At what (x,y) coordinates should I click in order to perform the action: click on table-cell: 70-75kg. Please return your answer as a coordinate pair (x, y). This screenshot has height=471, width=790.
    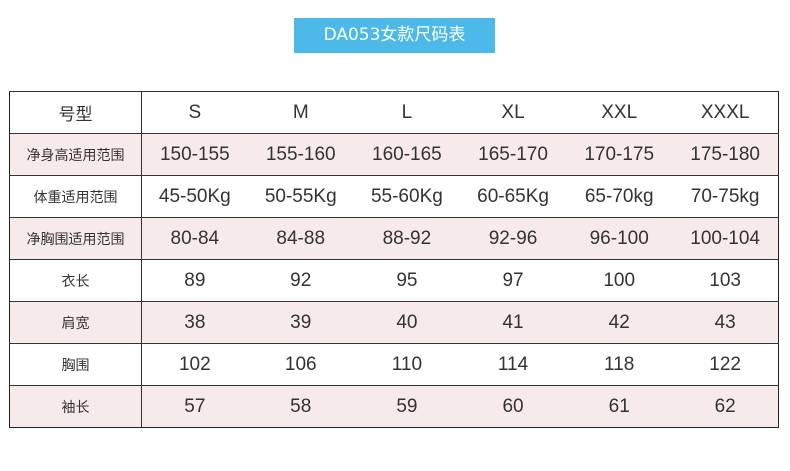
    Looking at the image, I should click on (725, 196).